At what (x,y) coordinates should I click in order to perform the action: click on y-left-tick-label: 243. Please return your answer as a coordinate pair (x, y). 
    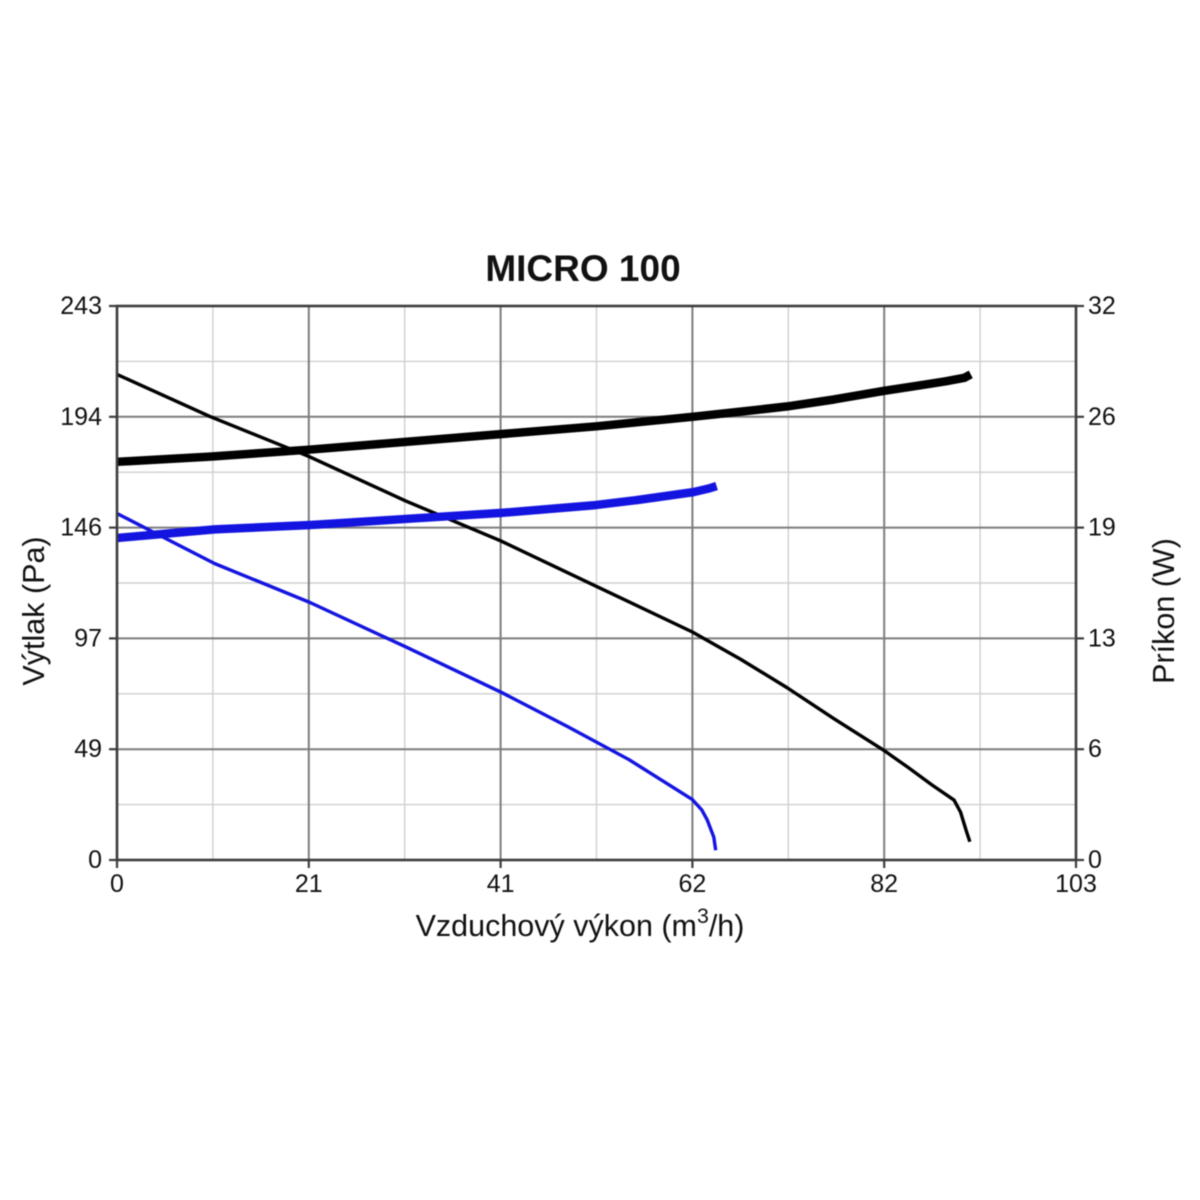
    Looking at the image, I should click on (81, 306).